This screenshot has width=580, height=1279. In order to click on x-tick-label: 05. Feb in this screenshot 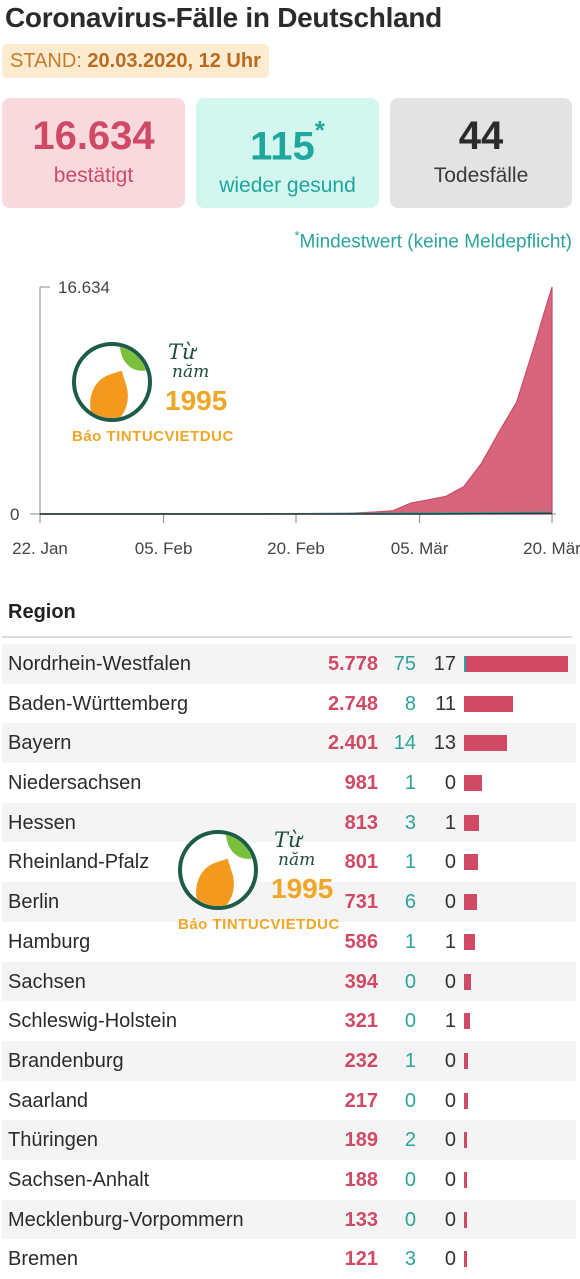, I will do `click(164, 548)`.